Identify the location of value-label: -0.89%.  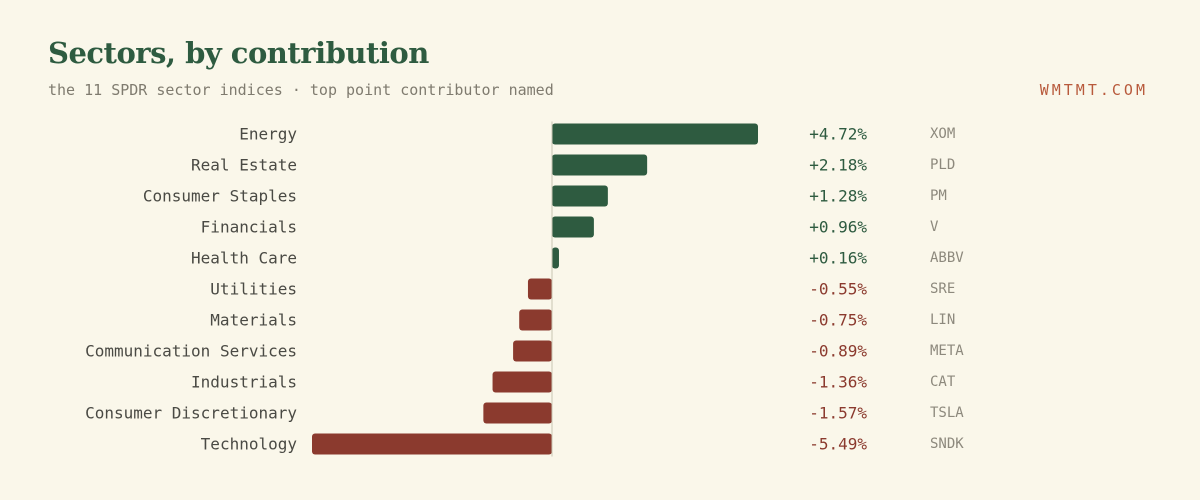
(838, 351).